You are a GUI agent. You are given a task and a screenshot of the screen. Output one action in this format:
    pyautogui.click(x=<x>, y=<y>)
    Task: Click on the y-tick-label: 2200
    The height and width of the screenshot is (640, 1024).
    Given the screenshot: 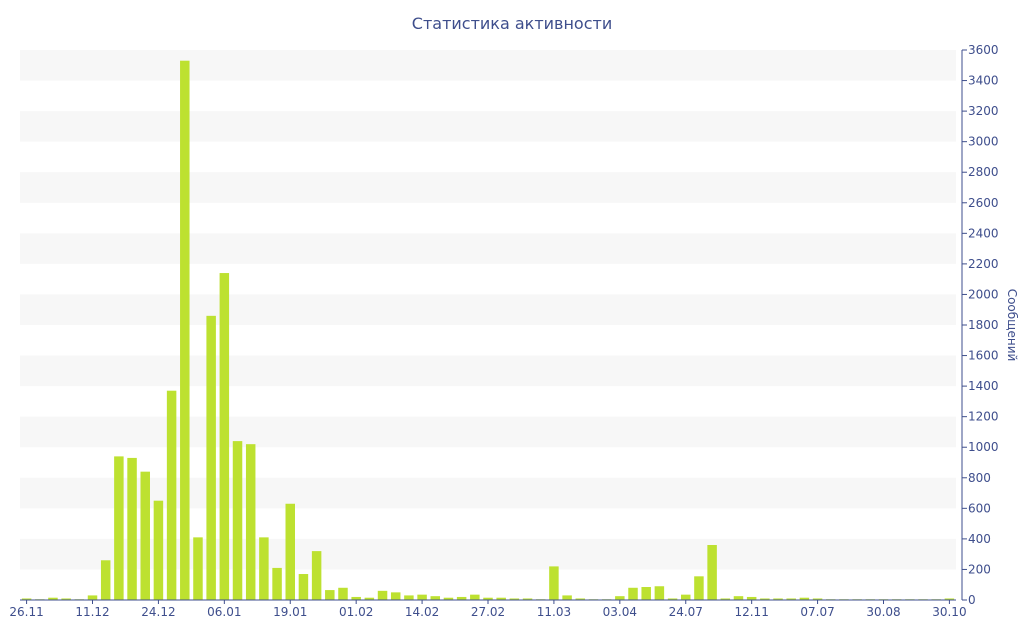 What is the action you would take?
    pyautogui.click(x=983, y=264)
    